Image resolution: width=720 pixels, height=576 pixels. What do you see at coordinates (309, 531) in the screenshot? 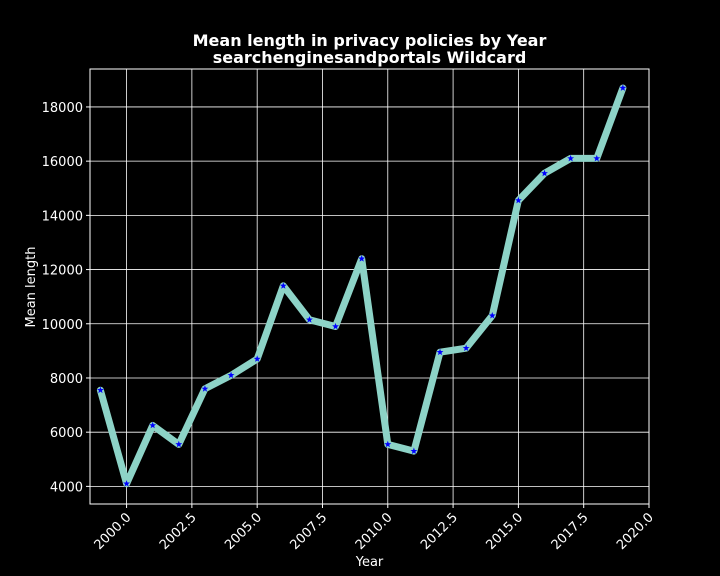
I see `x-tick-label: 2007.5` at bounding box center [309, 531].